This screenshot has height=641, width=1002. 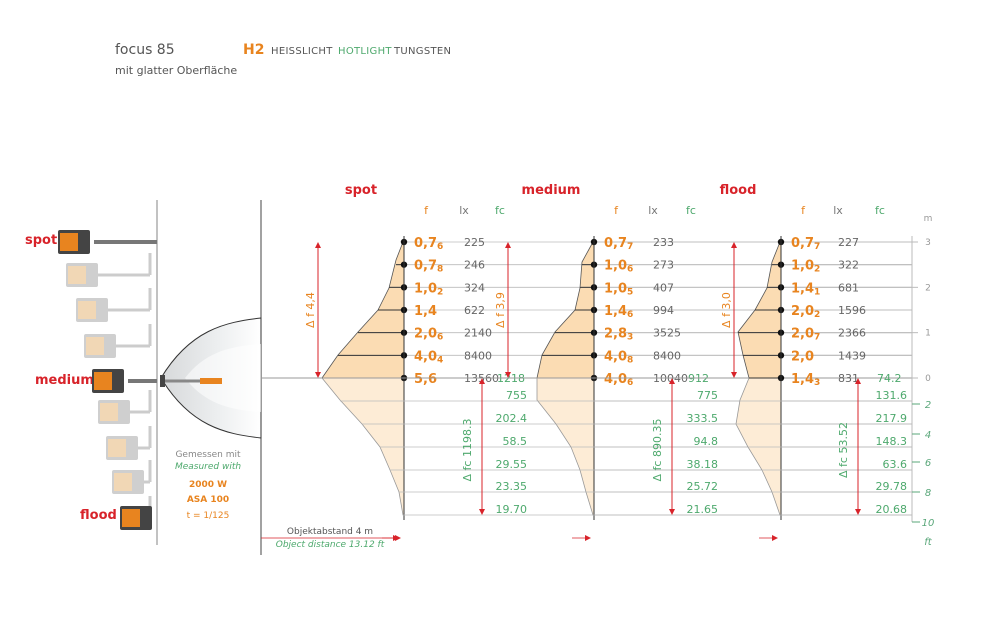 I want to click on f-value: 2,07, so click(x=805, y=335).